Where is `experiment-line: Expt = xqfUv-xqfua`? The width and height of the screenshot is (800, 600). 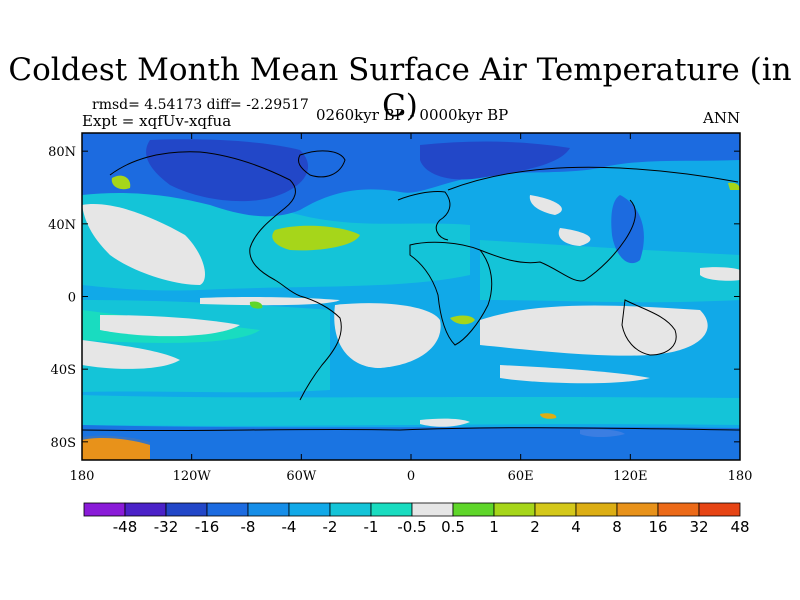 experiment-line: Expt = xqfUv-xqfua is located at coordinates (157, 121).